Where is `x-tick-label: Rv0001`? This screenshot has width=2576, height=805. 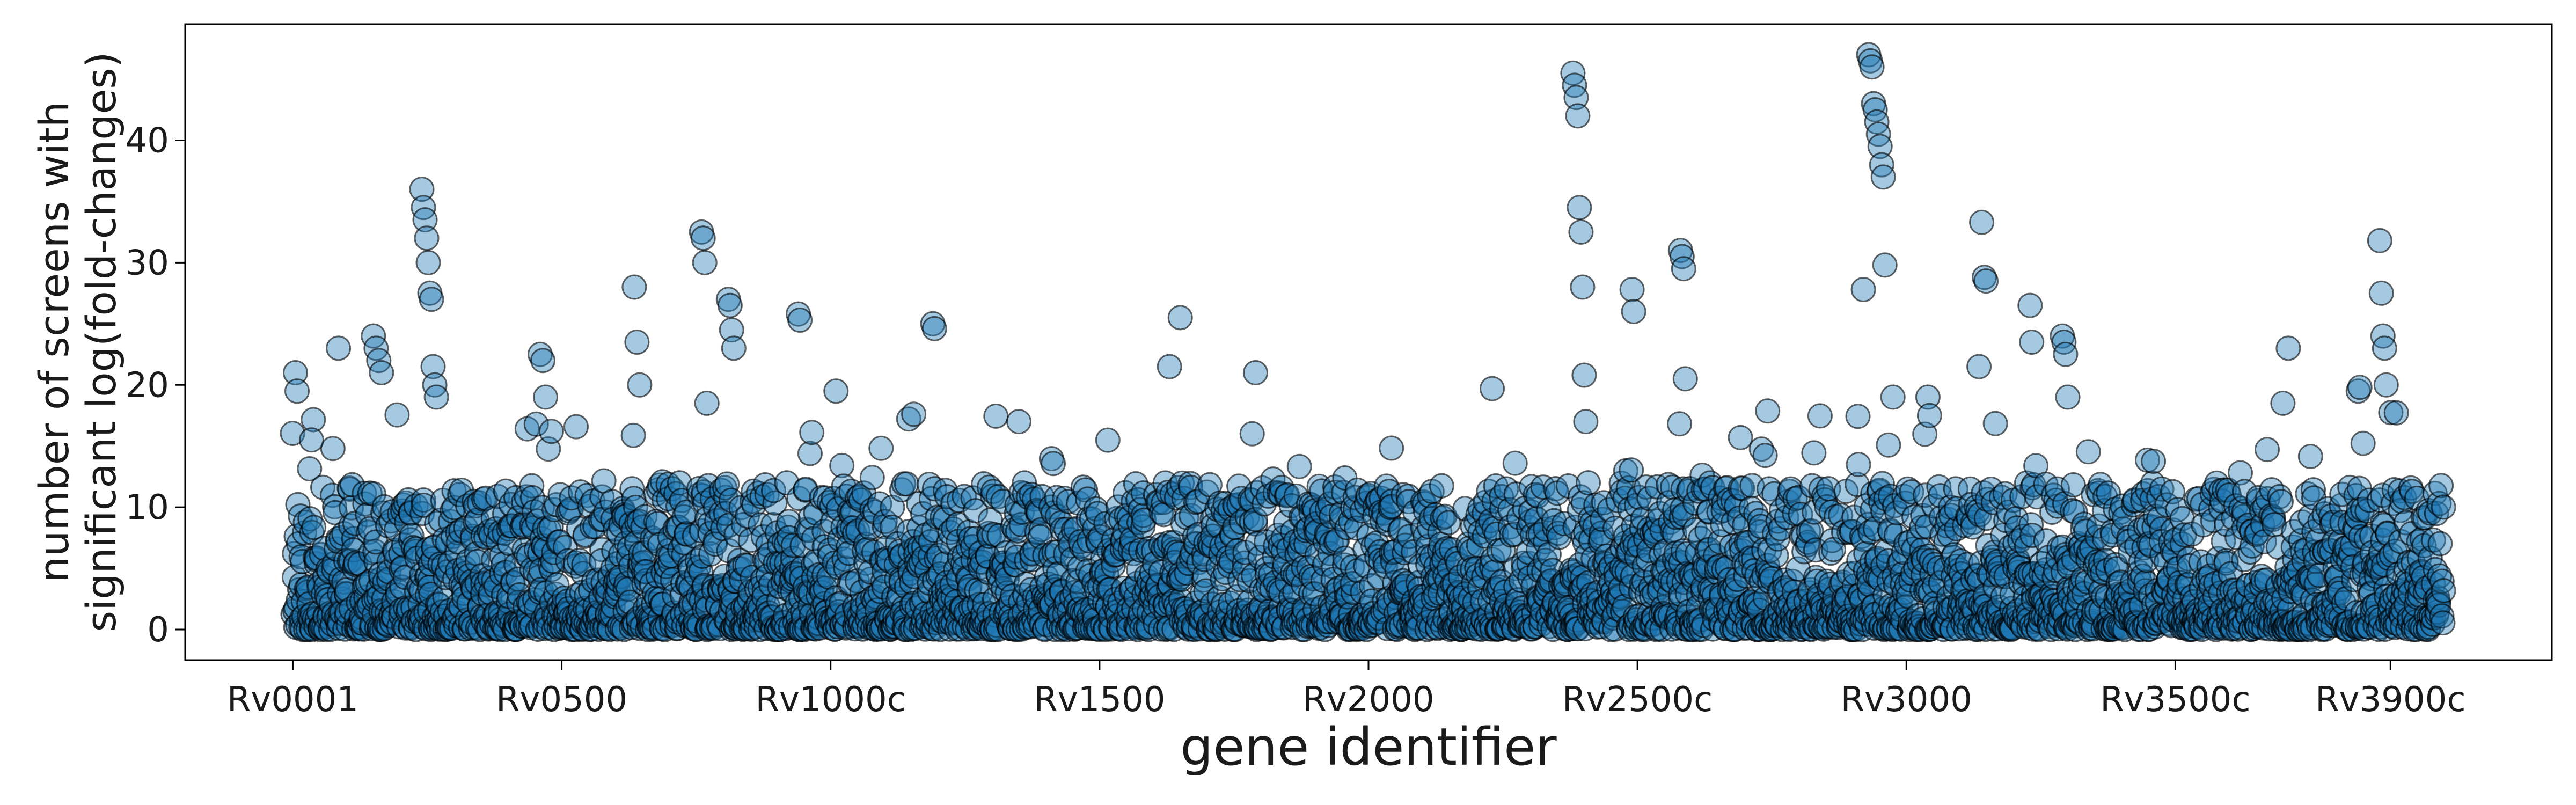 x-tick-label: Rv0001 is located at coordinates (292, 700).